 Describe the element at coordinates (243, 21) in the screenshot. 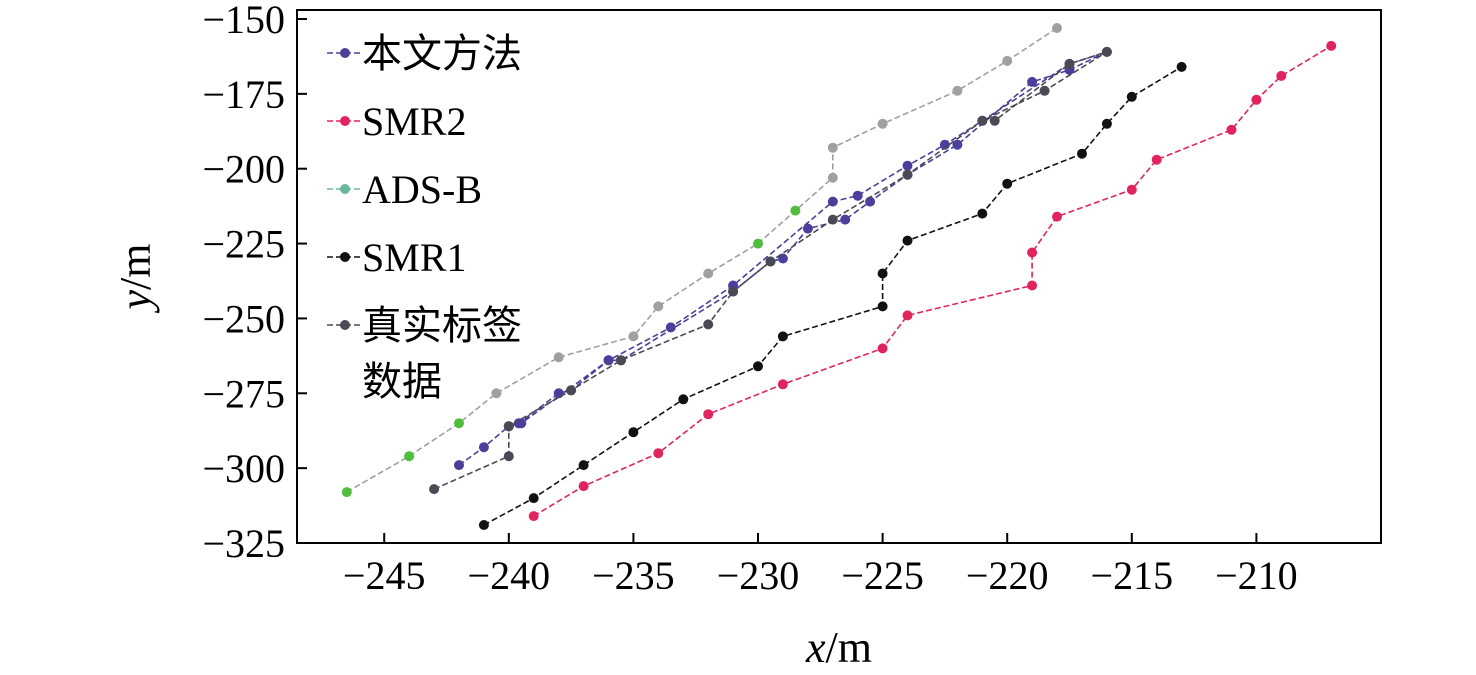

I see `y-tick-label: −150` at that location.